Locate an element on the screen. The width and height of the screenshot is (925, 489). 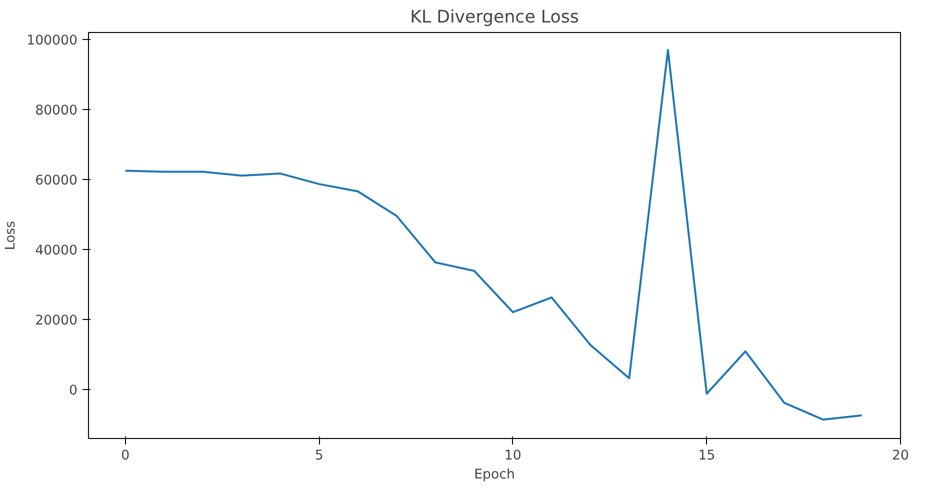
y-tick-label: 40000 is located at coordinates (56, 251).